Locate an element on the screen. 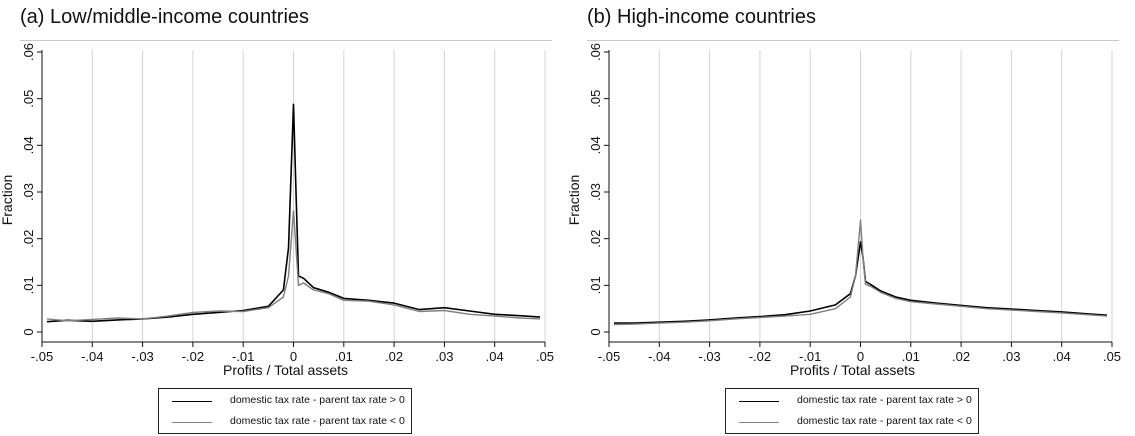 The image size is (1135, 436). chart-title: (a) Low/middle-income countries is located at coordinates (165, 17).